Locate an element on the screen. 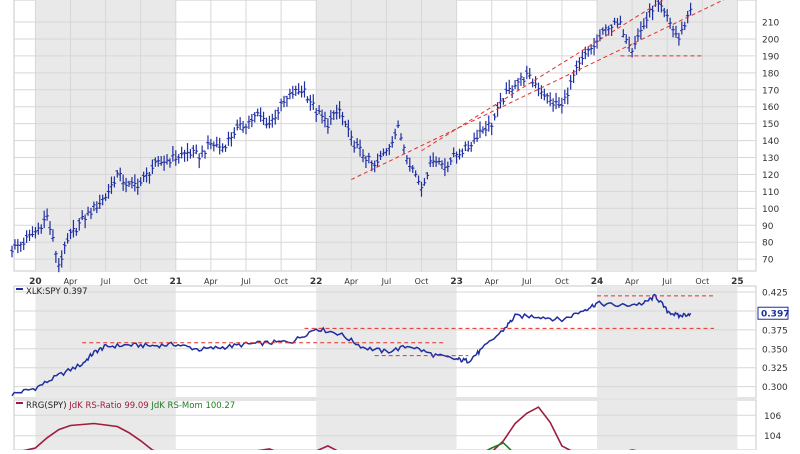 The image size is (800, 454). x-year-label: 25 is located at coordinates (737, 282).